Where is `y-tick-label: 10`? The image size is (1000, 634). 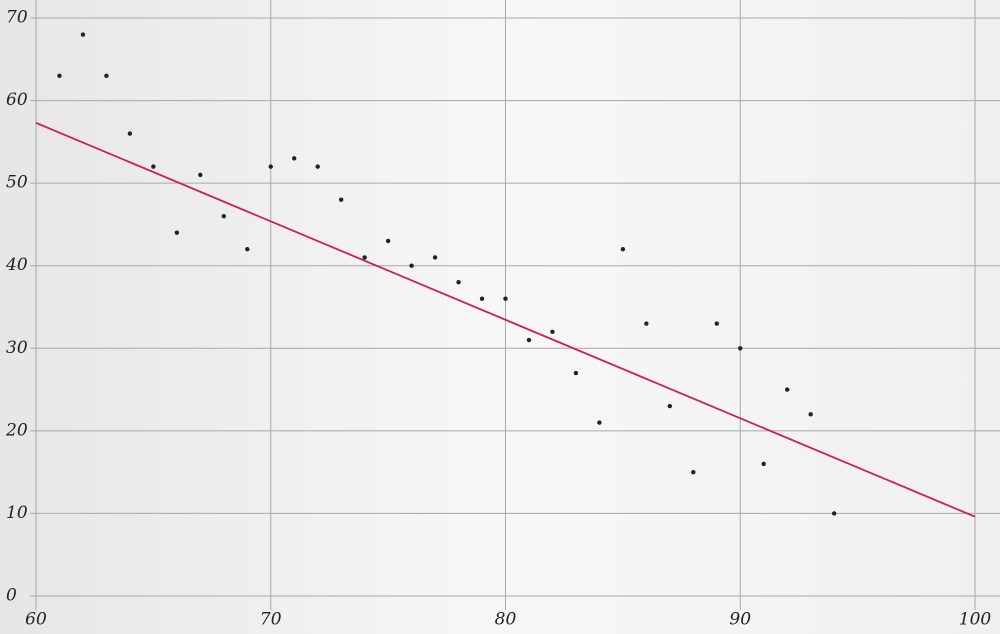 y-tick-label: 10 is located at coordinates (17, 513).